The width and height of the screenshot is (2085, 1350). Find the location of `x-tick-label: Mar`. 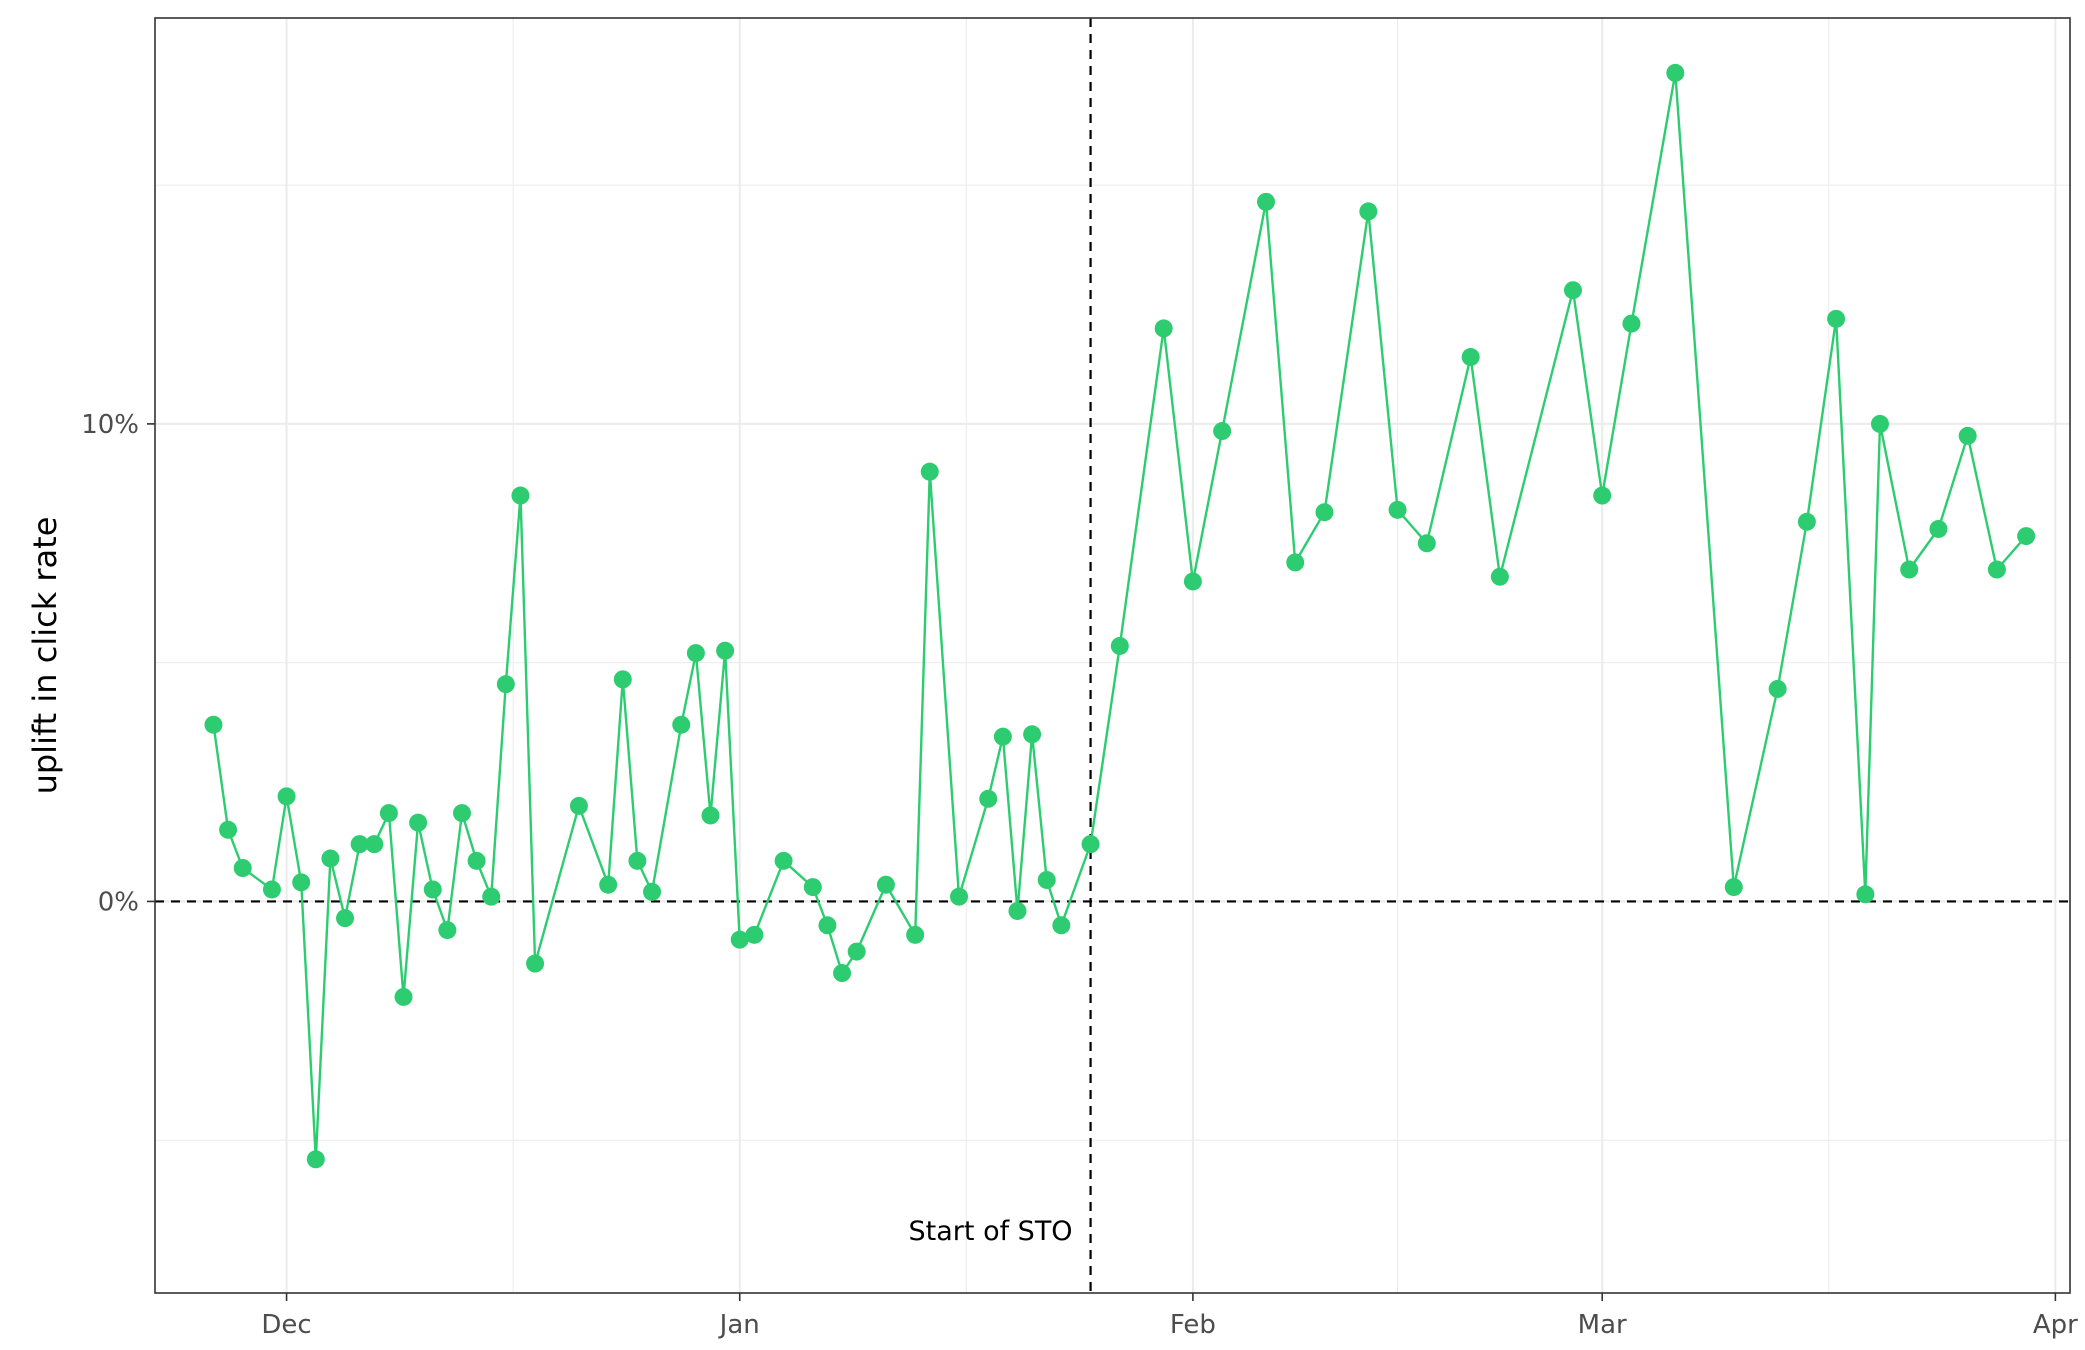

x-tick-label: Mar is located at coordinates (1602, 1325).